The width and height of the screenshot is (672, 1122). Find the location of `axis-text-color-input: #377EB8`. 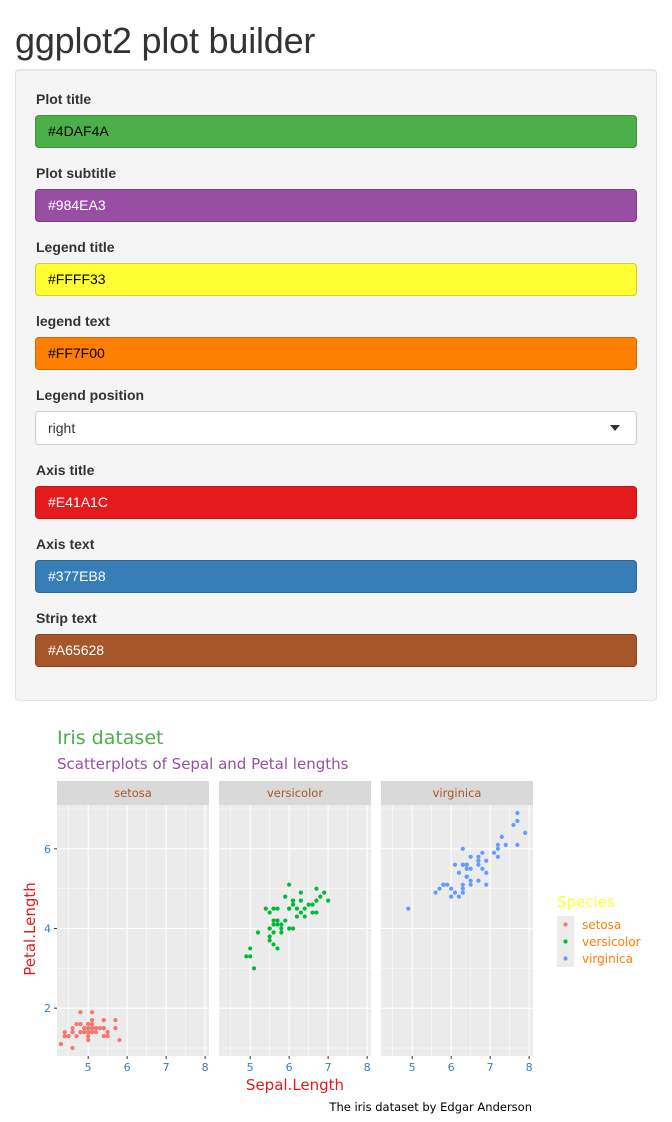

axis-text-color-input: #377EB8 is located at coordinates (336, 576).